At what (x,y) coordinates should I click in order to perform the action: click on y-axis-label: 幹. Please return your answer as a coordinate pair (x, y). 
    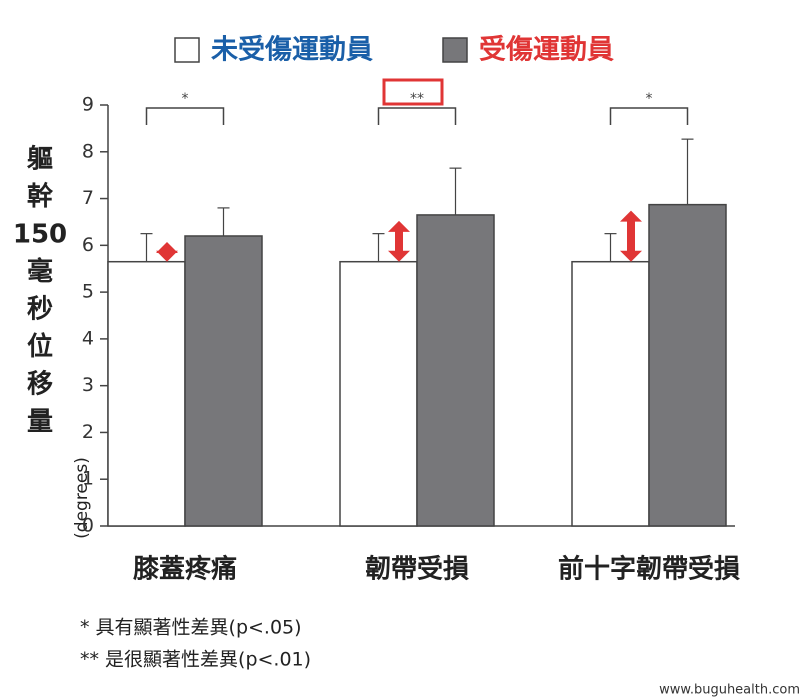
    Looking at the image, I should click on (40, 196).